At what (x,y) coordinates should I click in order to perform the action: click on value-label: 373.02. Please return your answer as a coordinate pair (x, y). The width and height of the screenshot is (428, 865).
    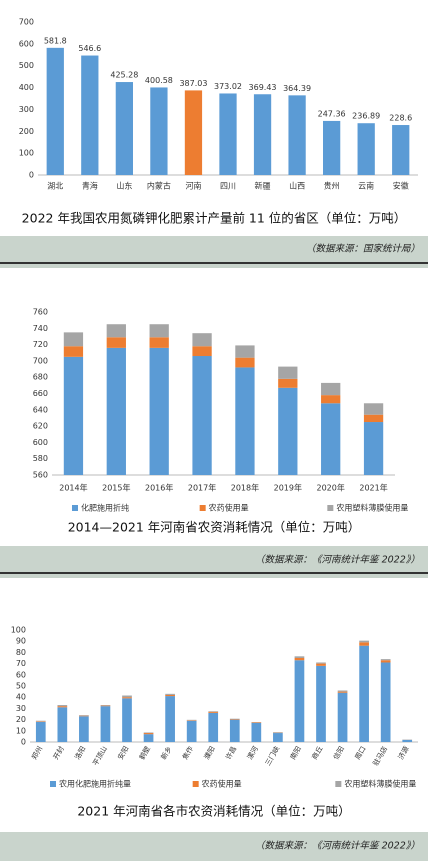
    Looking at the image, I should click on (228, 86).